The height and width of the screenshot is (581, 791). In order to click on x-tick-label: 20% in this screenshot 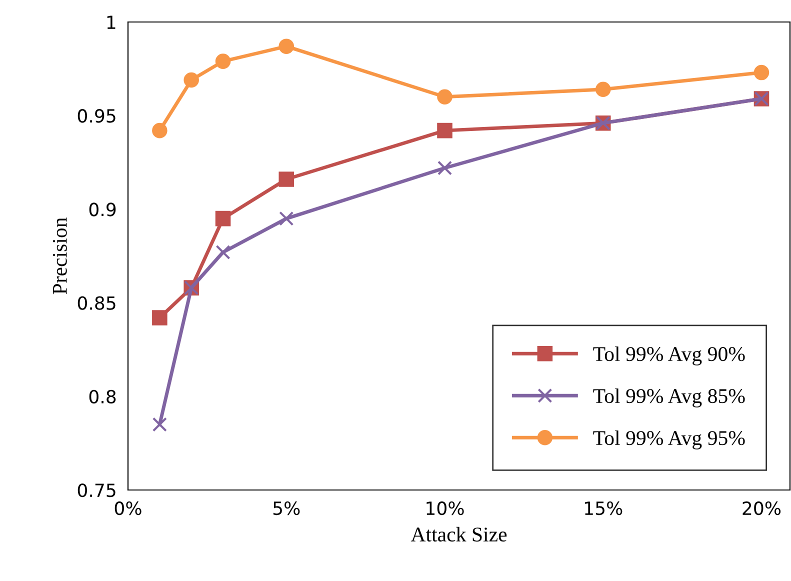, I will do `click(761, 508)`.